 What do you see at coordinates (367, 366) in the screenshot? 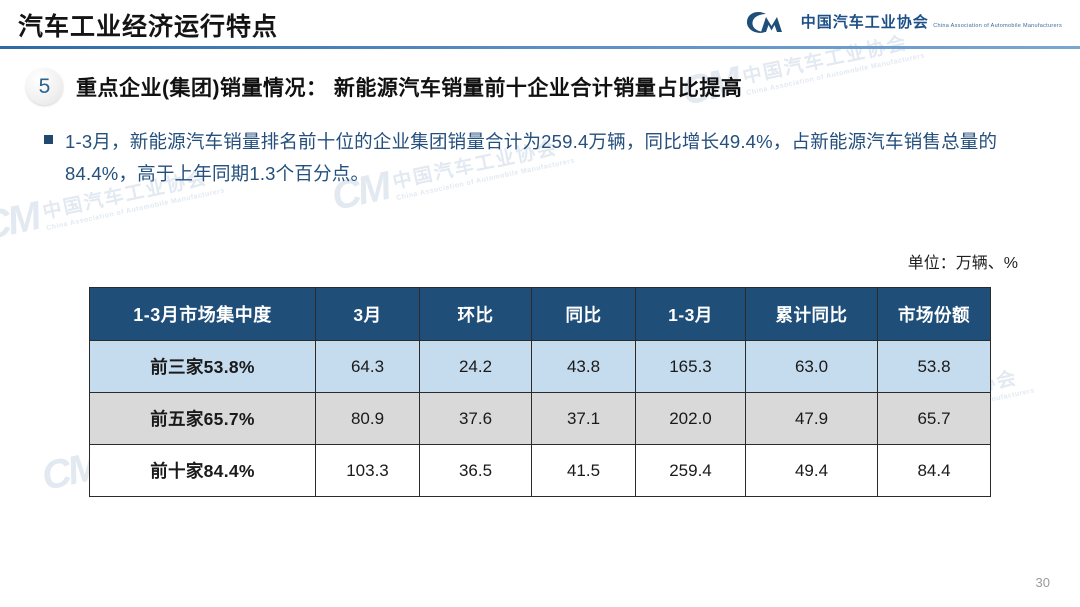
I see `table-cell: 64.3` at bounding box center [367, 366].